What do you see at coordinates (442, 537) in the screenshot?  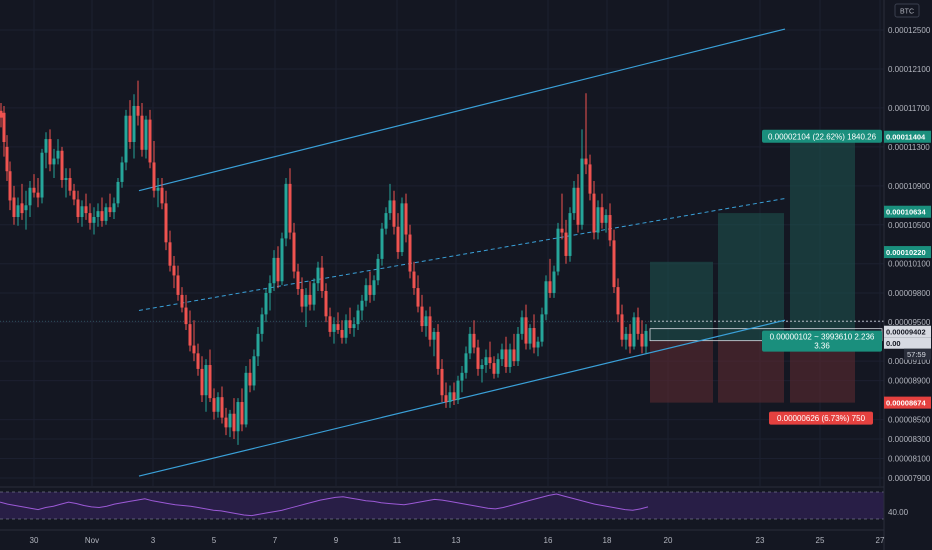 I see `time-axis: 30 Nov 3 5 7 9 11 13 16 18 20 23 25 27` at bounding box center [442, 537].